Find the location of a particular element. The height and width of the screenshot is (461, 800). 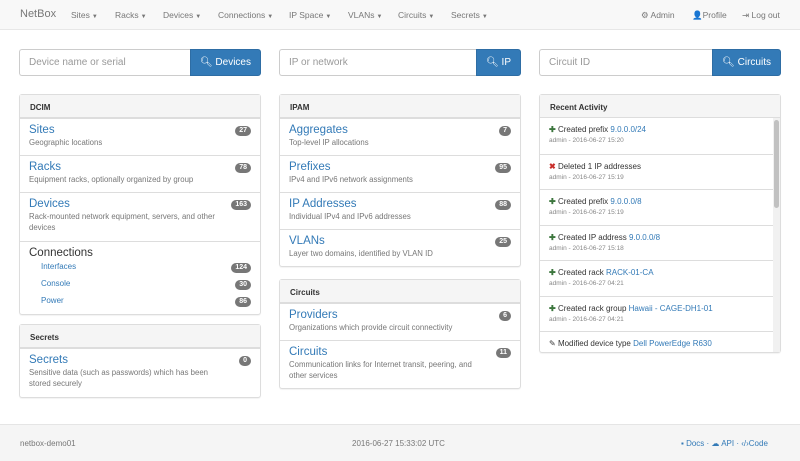

activity-link: 9.0.0.0/24 is located at coordinates (628, 129).